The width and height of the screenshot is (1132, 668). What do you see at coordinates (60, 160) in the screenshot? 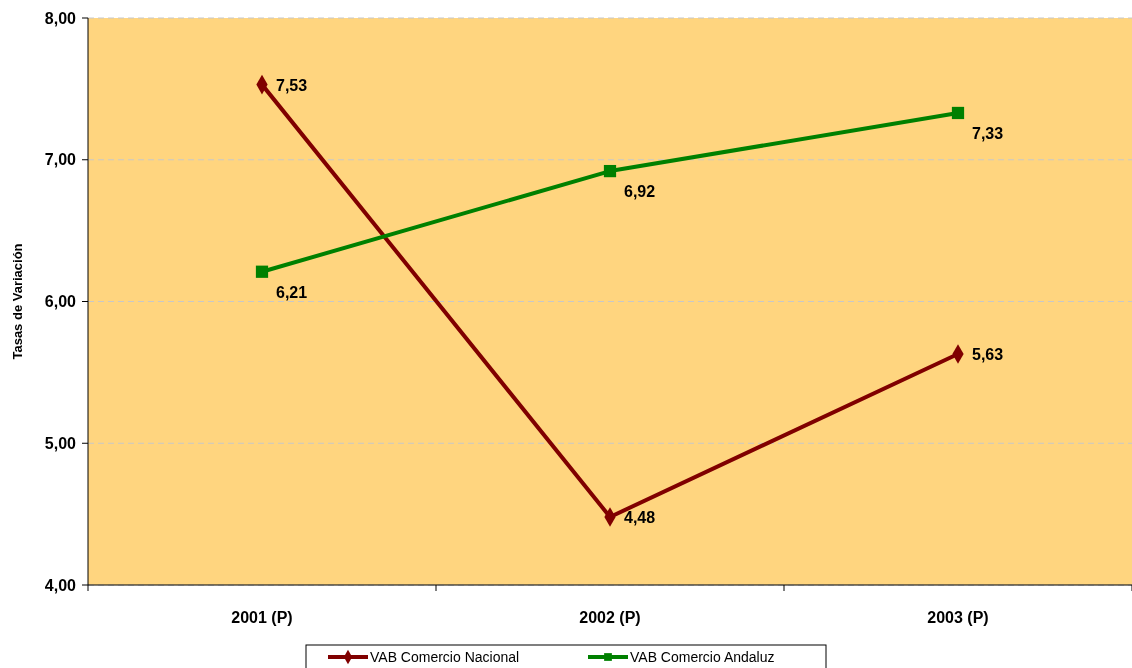
I see `y-tick-label: 7,00` at bounding box center [60, 160].